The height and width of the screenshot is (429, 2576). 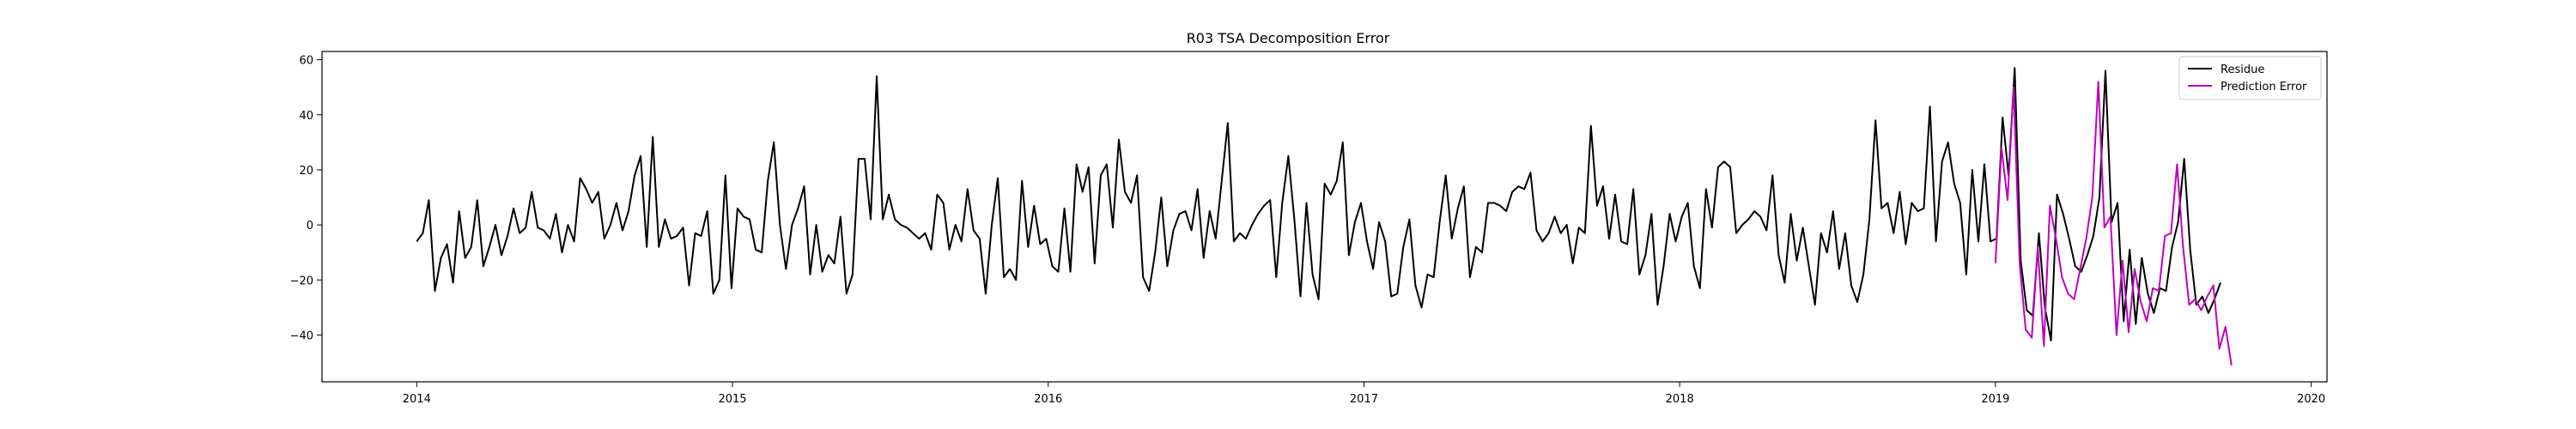 I want to click on x-axis: 2014 2015 2016 2017 2018 2019 2020, so click(x=1364, y=394).